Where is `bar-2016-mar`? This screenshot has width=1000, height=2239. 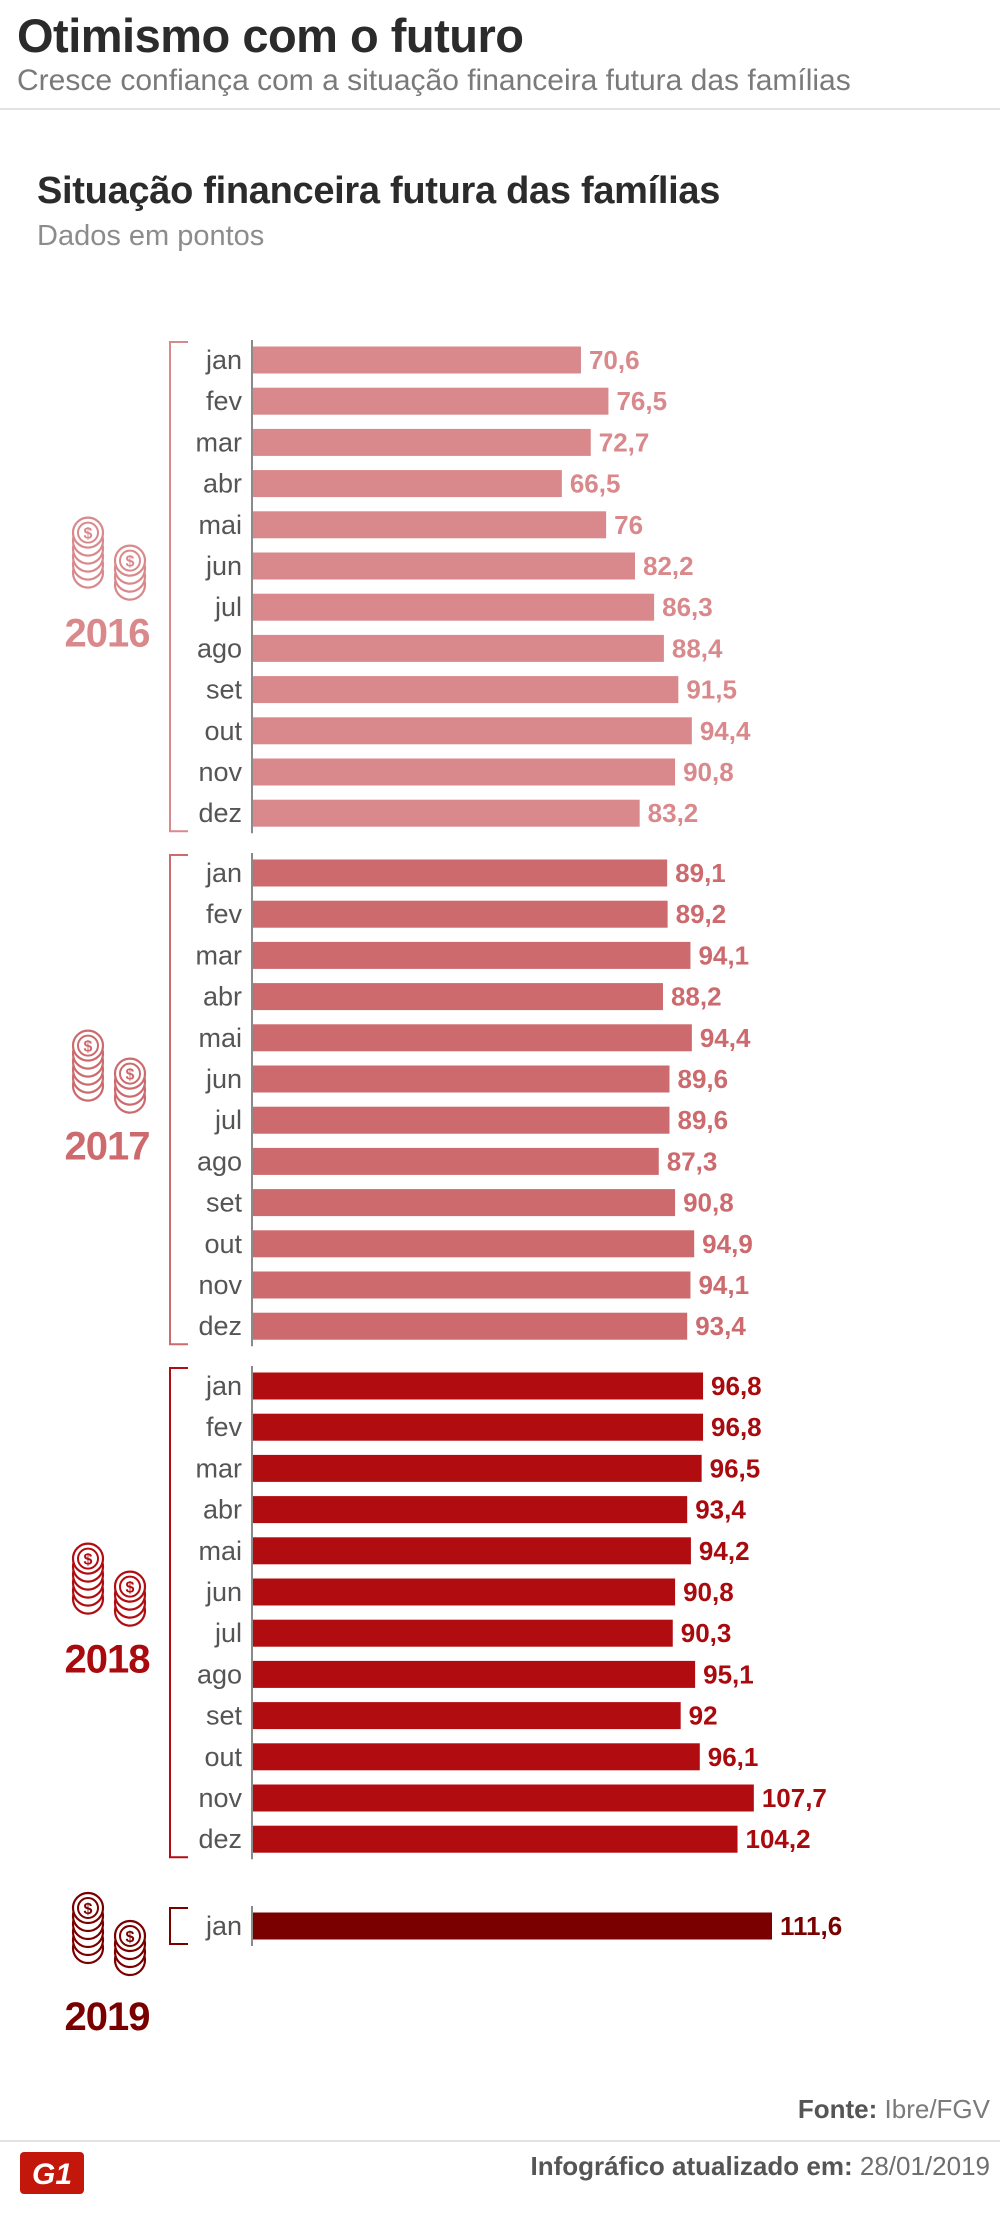 bar-2016-mar is located at coordinates (421, 442).